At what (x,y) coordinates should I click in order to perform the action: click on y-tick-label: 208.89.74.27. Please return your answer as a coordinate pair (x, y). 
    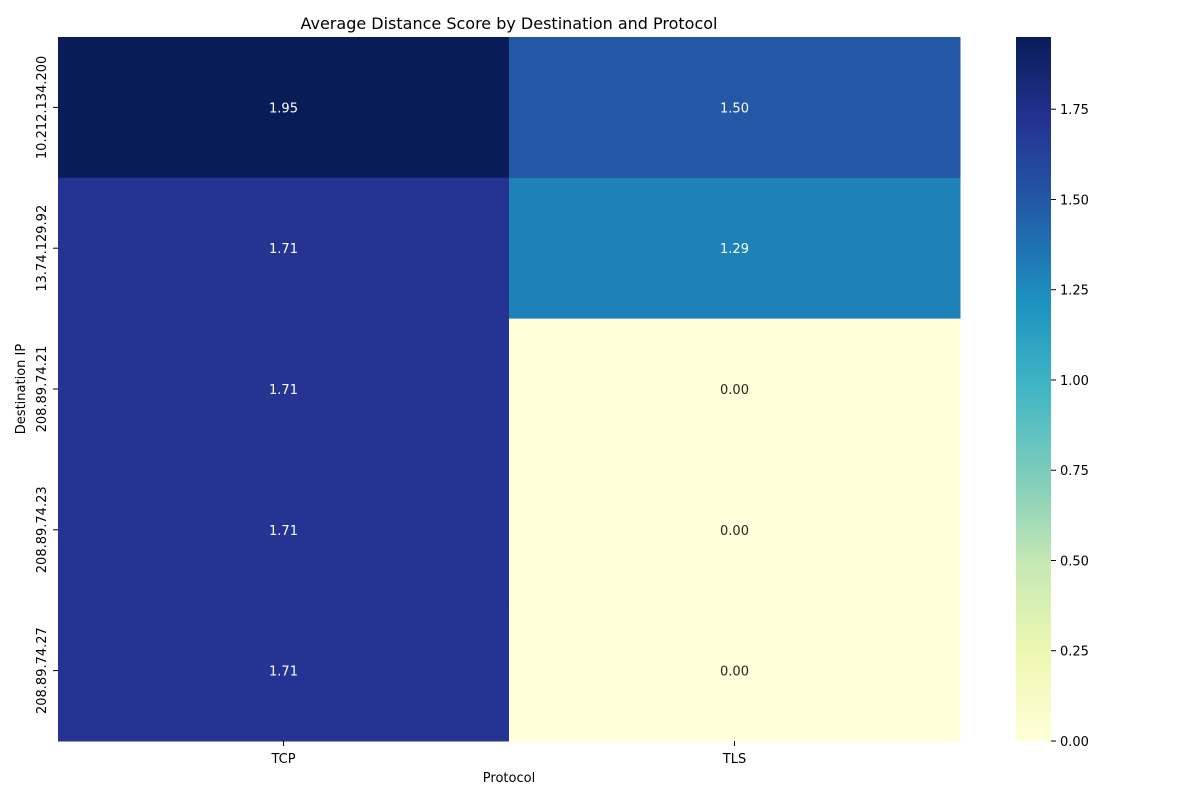
    Looking at the image, I should click on (42, 670).